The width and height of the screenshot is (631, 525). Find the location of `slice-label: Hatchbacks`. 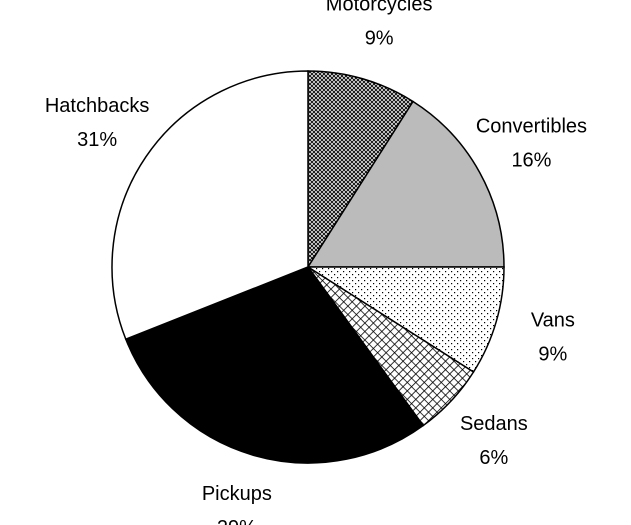

slice-label: Hatchbacks is located at coordinates (97, 106).